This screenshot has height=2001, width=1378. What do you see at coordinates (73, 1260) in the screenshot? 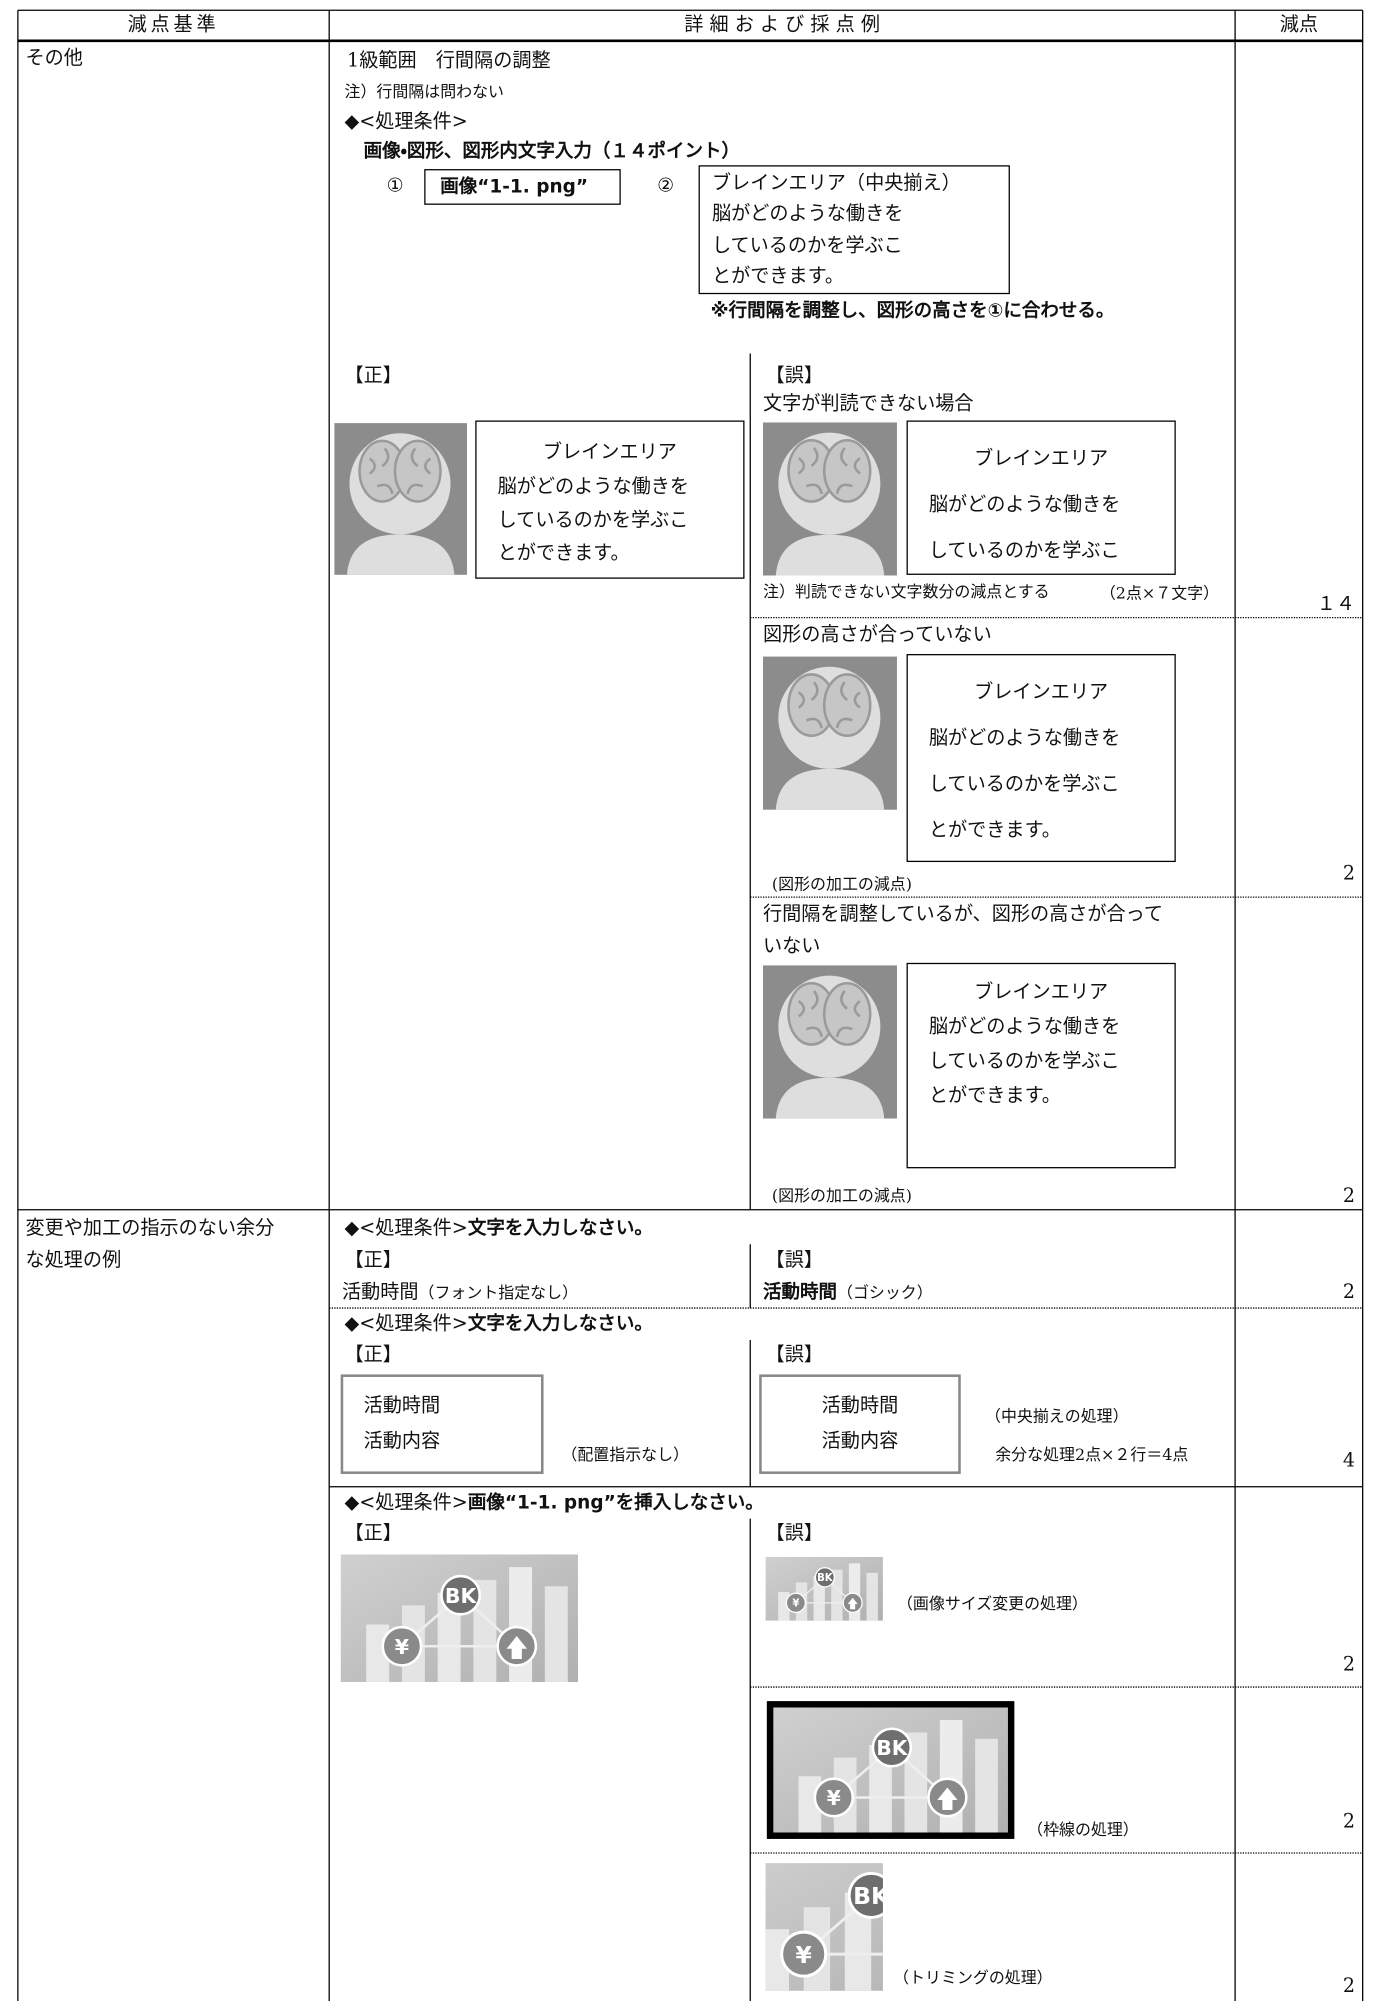
I see `criterion: な処理の例` at bounding box center [73, 1260].